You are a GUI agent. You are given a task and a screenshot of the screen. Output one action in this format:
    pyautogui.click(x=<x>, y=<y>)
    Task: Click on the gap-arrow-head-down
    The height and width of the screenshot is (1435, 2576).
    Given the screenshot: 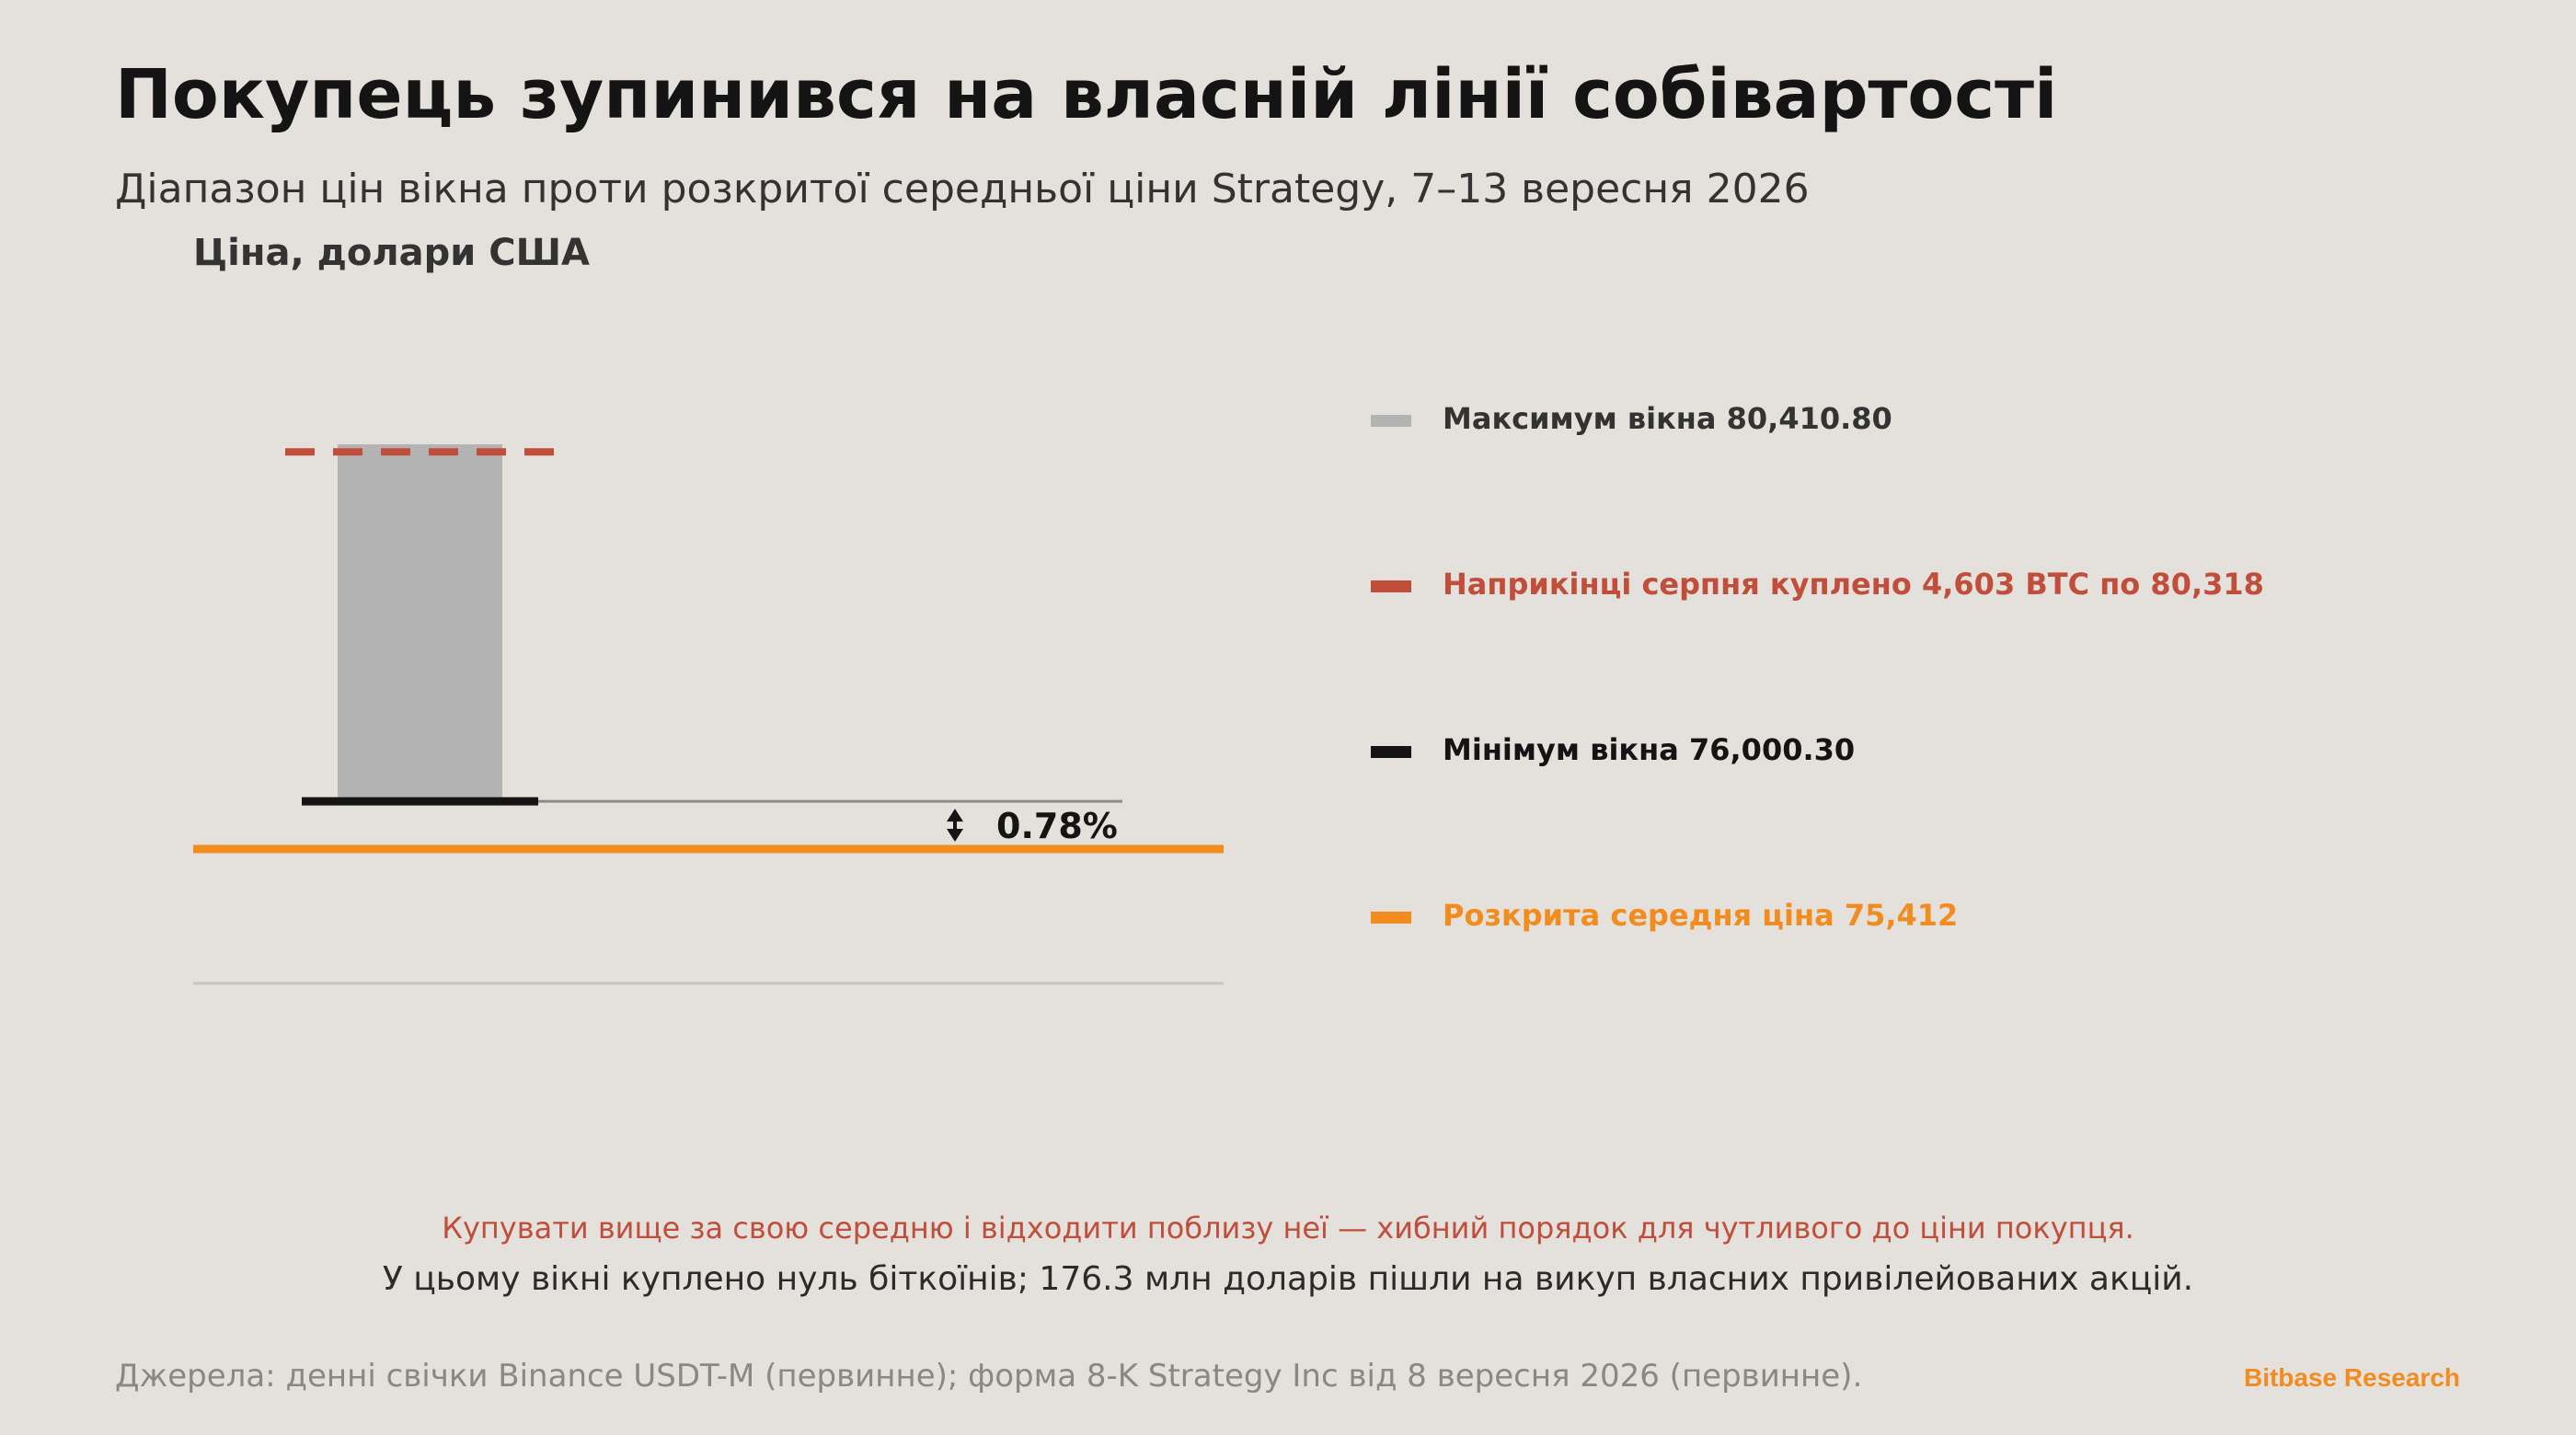 What is the action you would take?
    pyautogui.click(x=955, y=835)
    